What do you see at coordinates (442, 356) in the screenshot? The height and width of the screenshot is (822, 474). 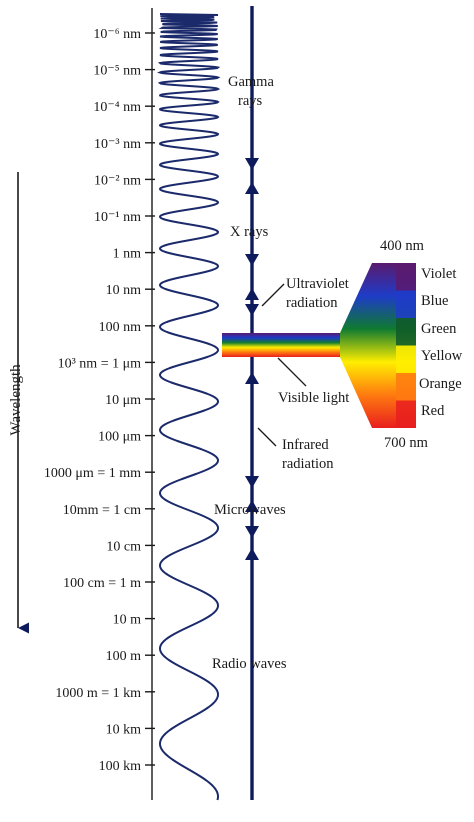 I see `color-label-yellow: Yellow` at bounding box center [442, 356].